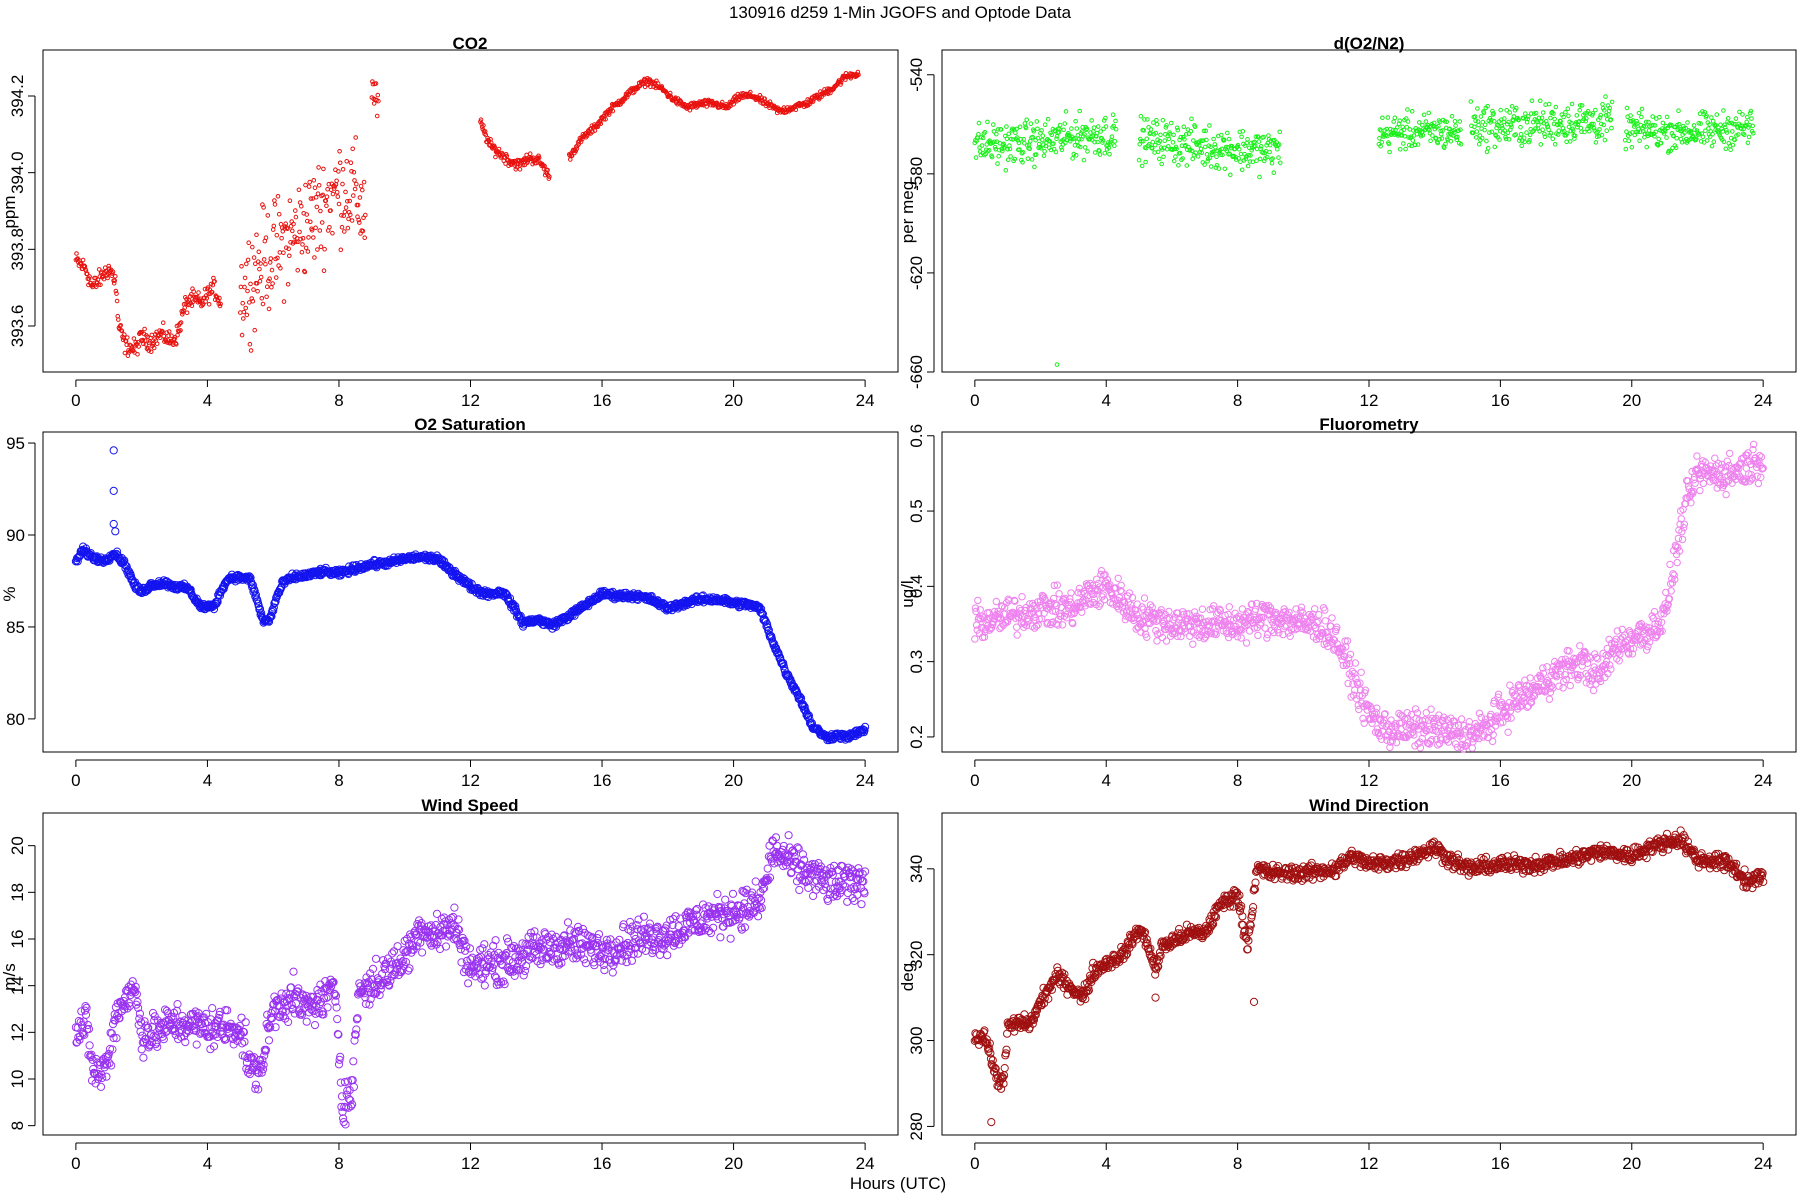 Image resolution: width=1800 pixels, height=1200 pixels. Describe the element at coordinates (9, 593) in the screenshot. I see `ylabel-o2sat: %` at that location.